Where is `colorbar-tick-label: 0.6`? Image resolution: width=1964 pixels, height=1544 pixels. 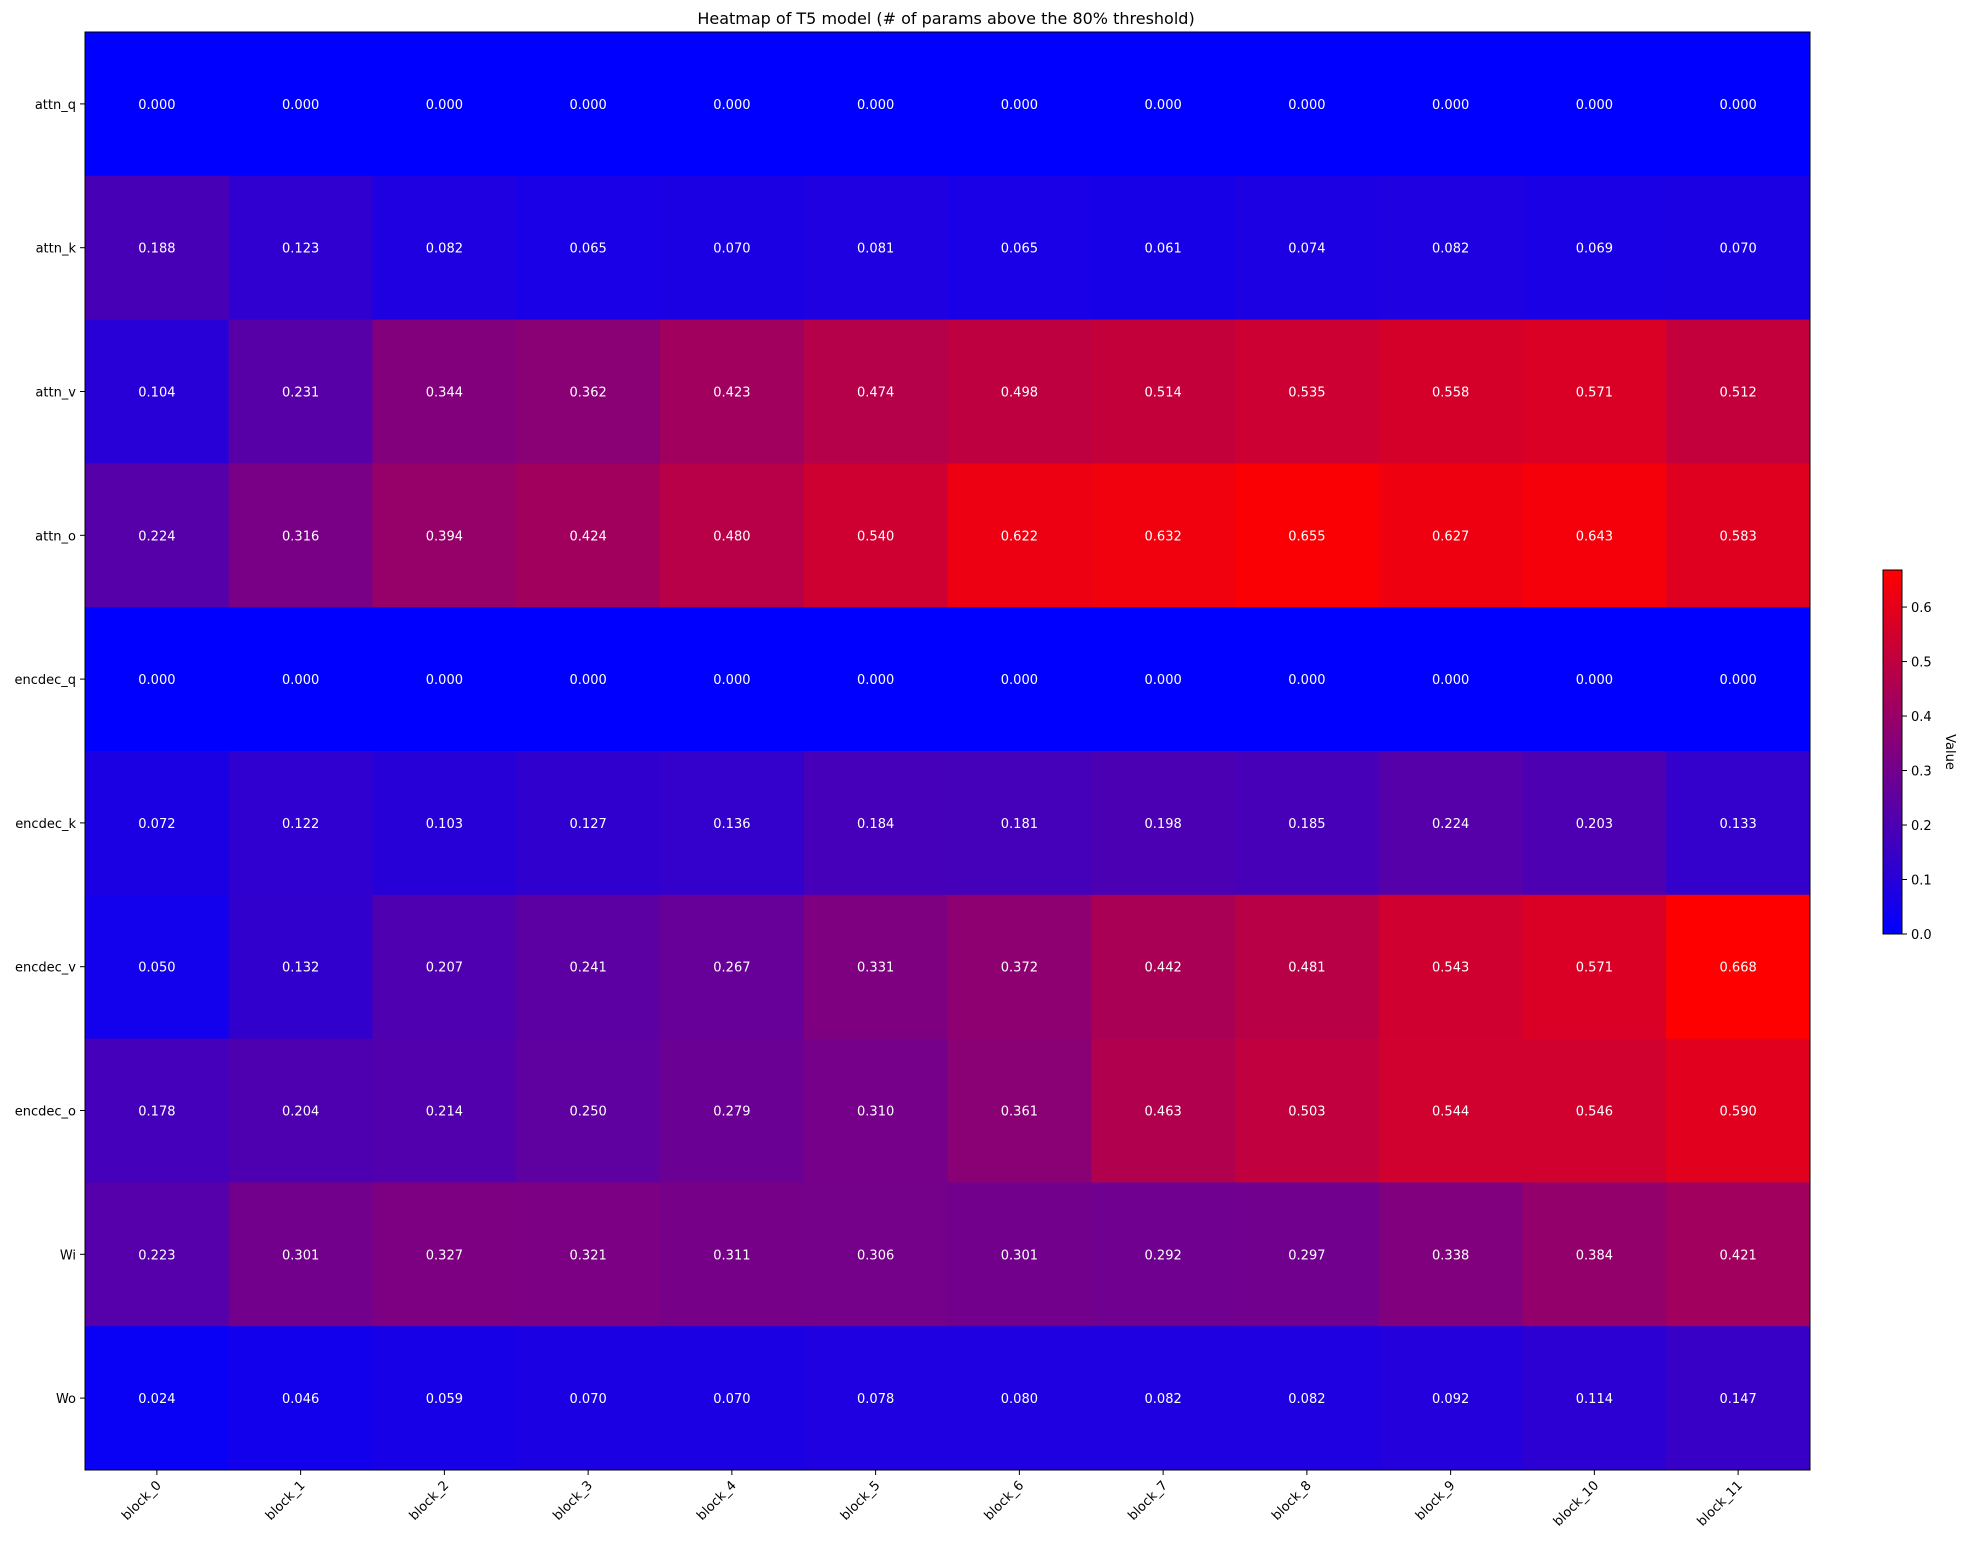
colorbar-tick-label: 0.6 is located at coordinates (1921, 608).